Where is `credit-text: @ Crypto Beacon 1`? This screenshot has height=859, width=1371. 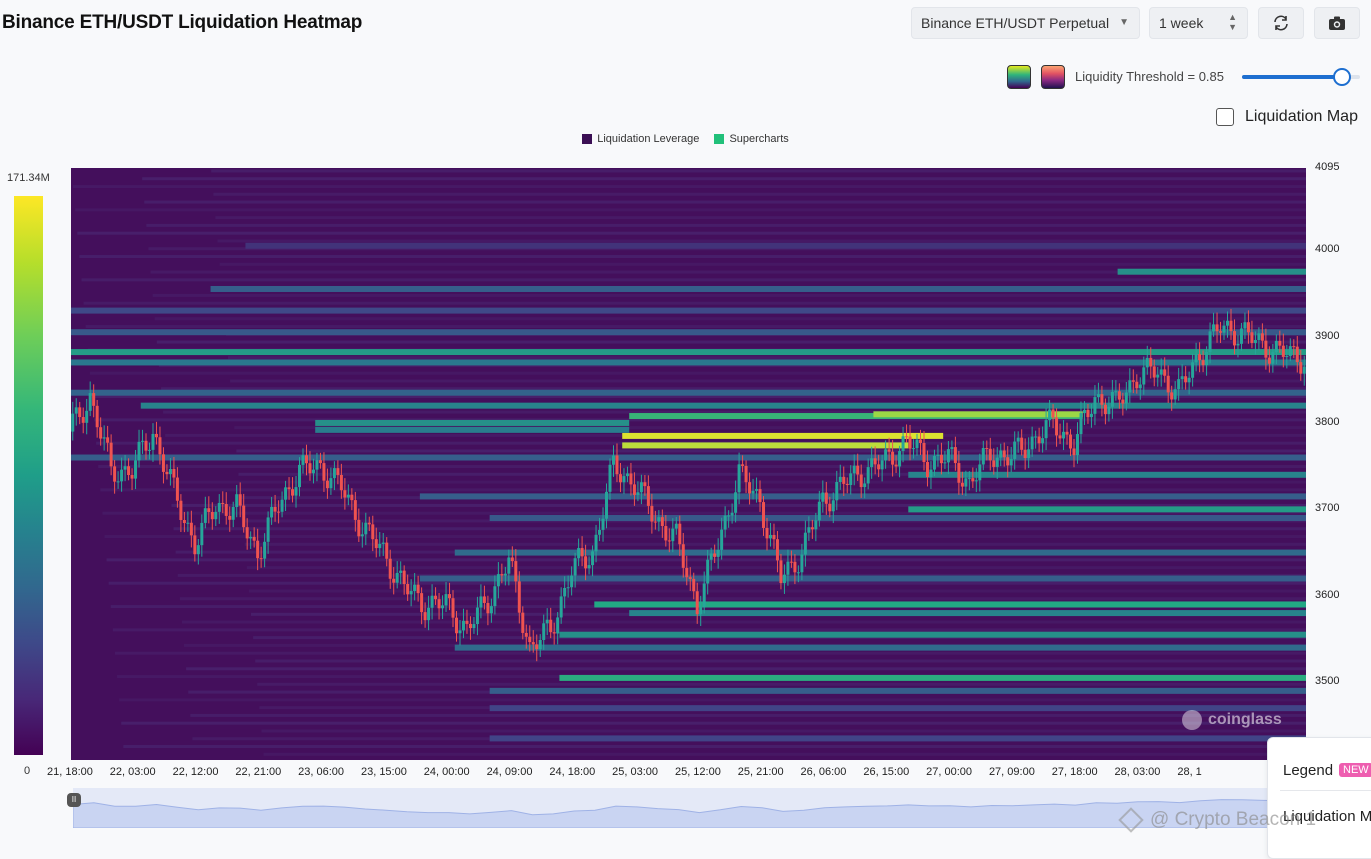 credit-text: @ Crypto Beacon 1 is located at coordinates (1233, 819).